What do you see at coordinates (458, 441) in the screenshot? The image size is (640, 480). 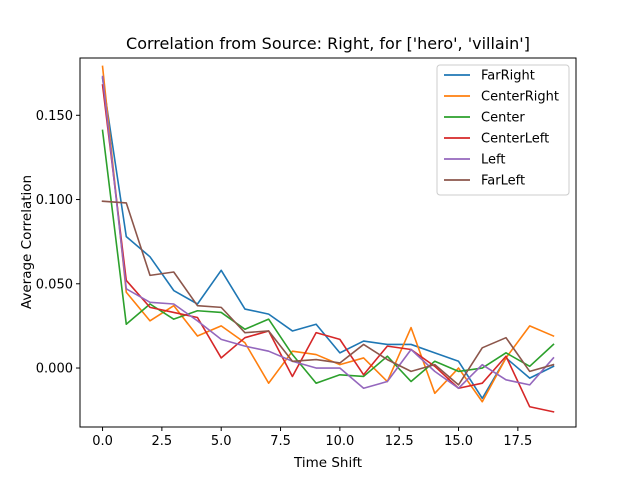 I see `x-tick-label: 15.0` at bounding box center [458, 441].